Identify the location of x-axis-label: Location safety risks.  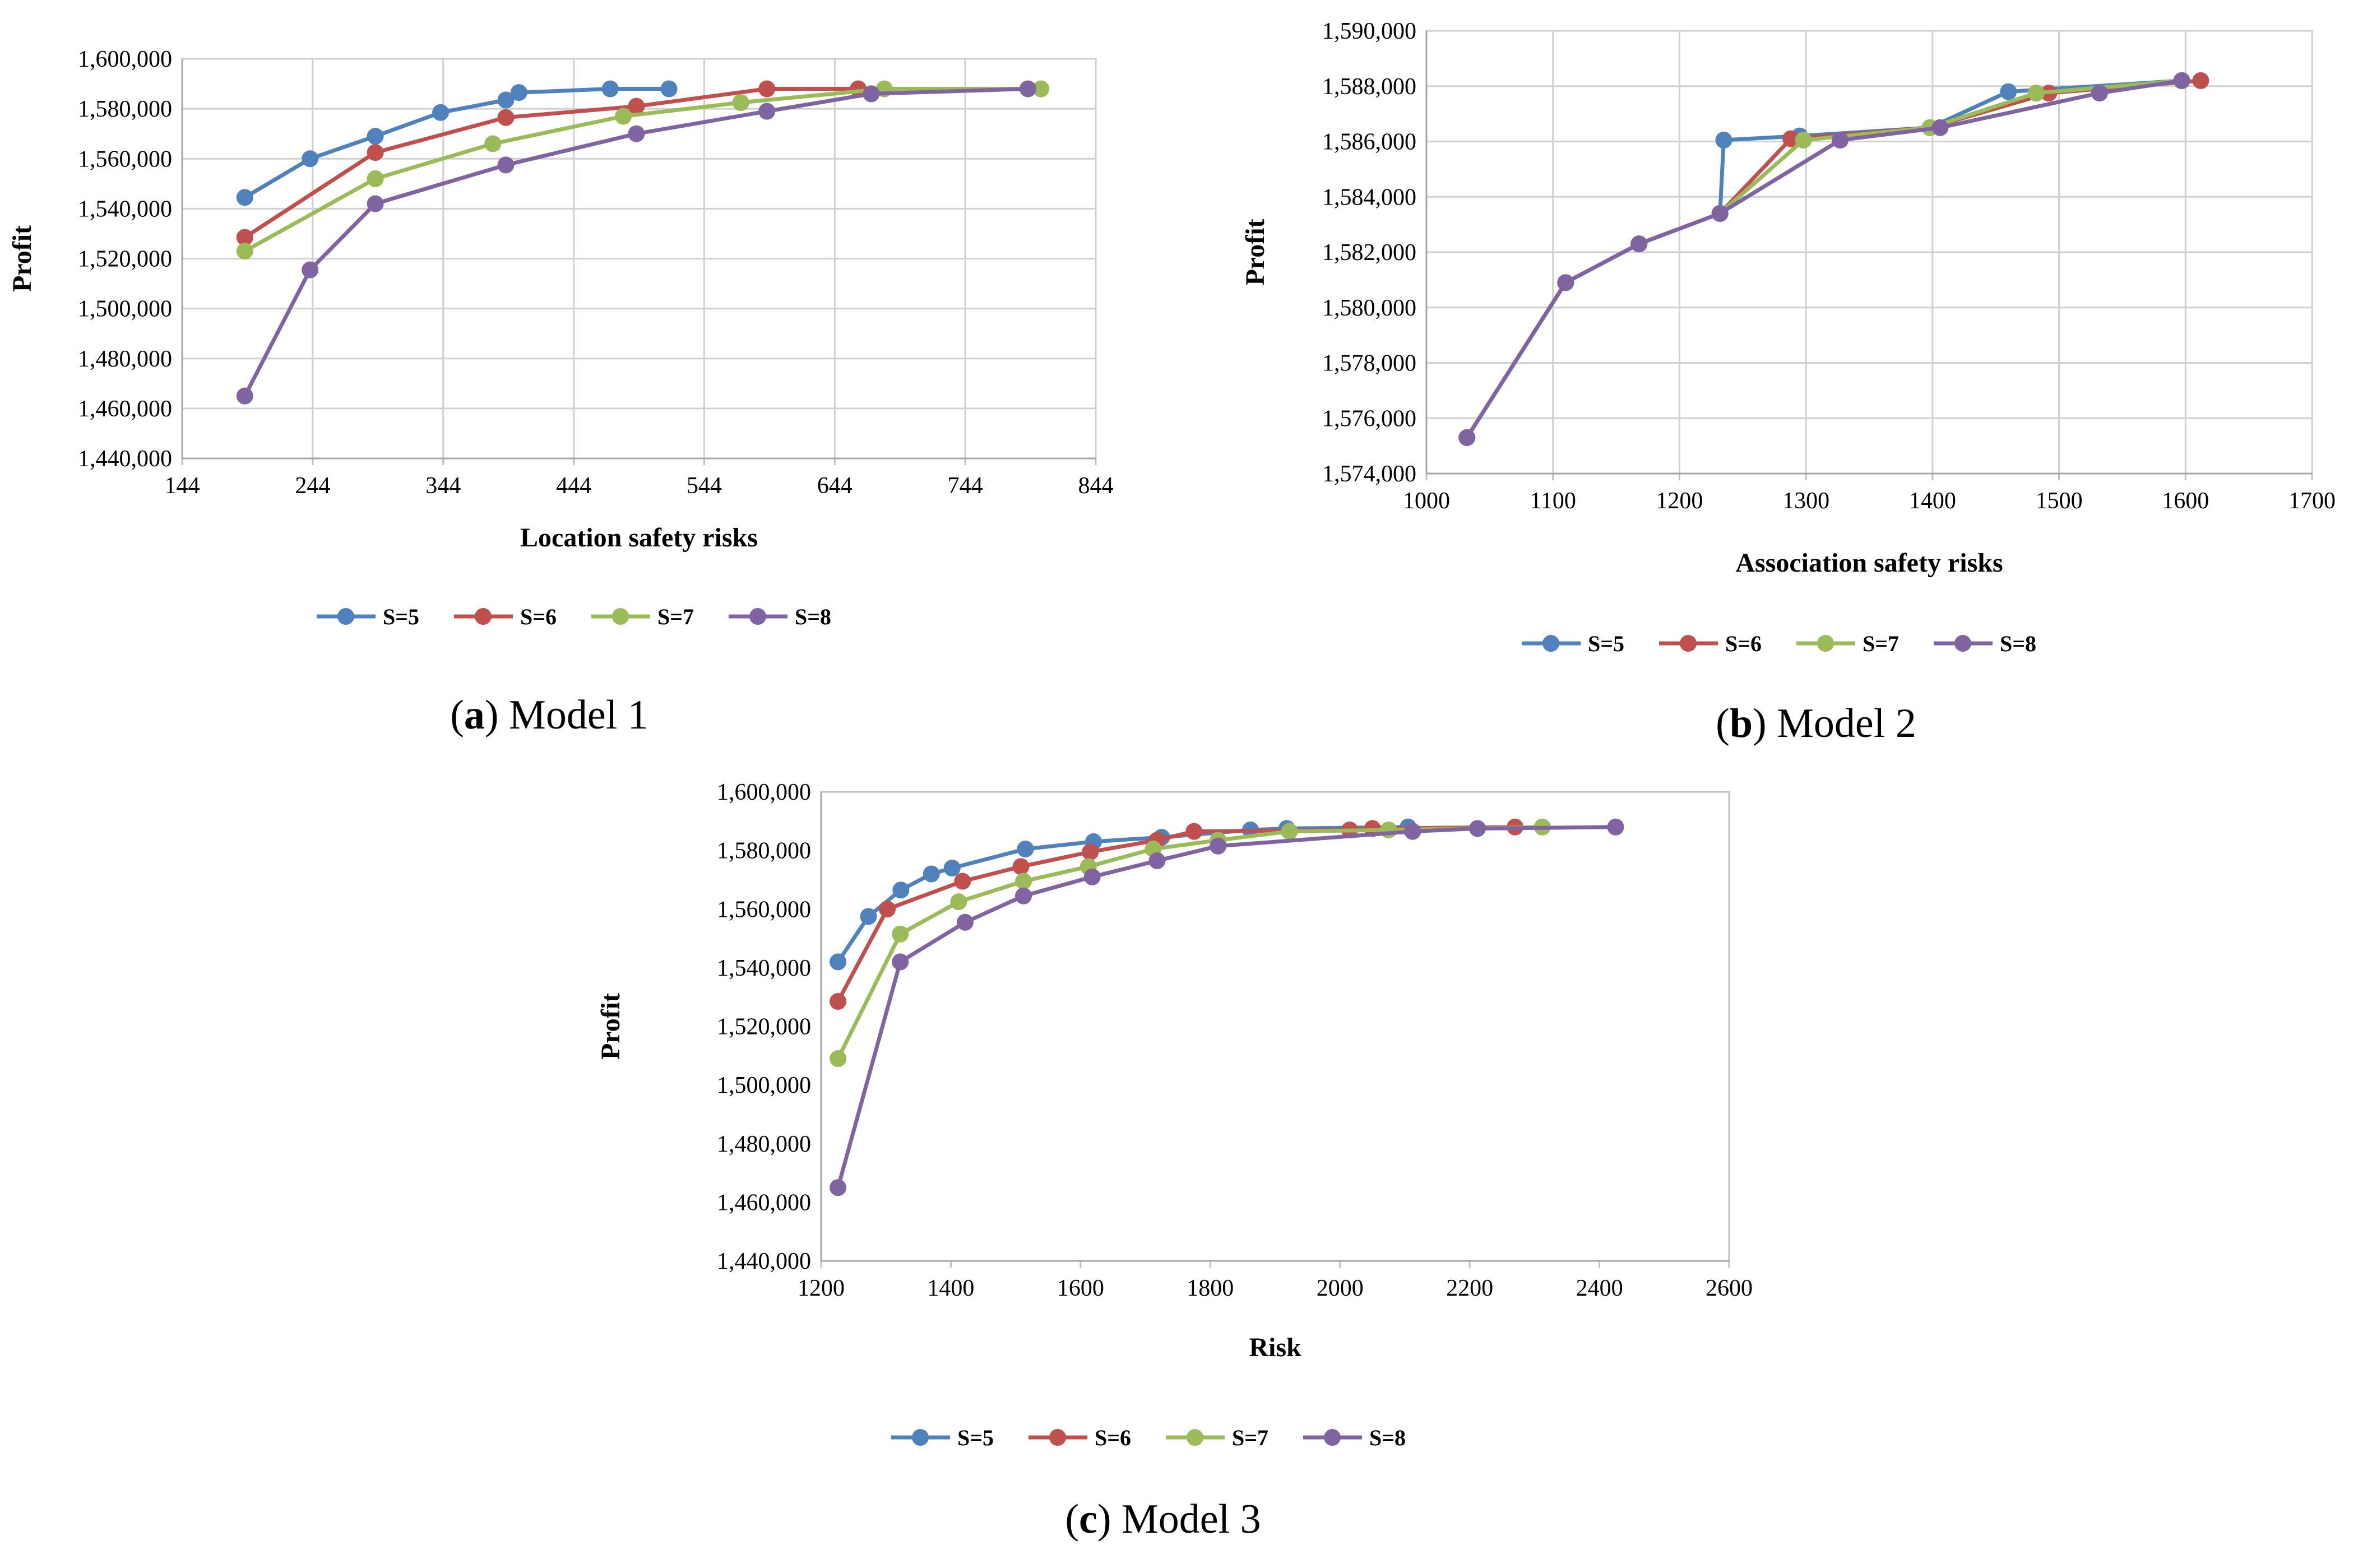
(639, 538).